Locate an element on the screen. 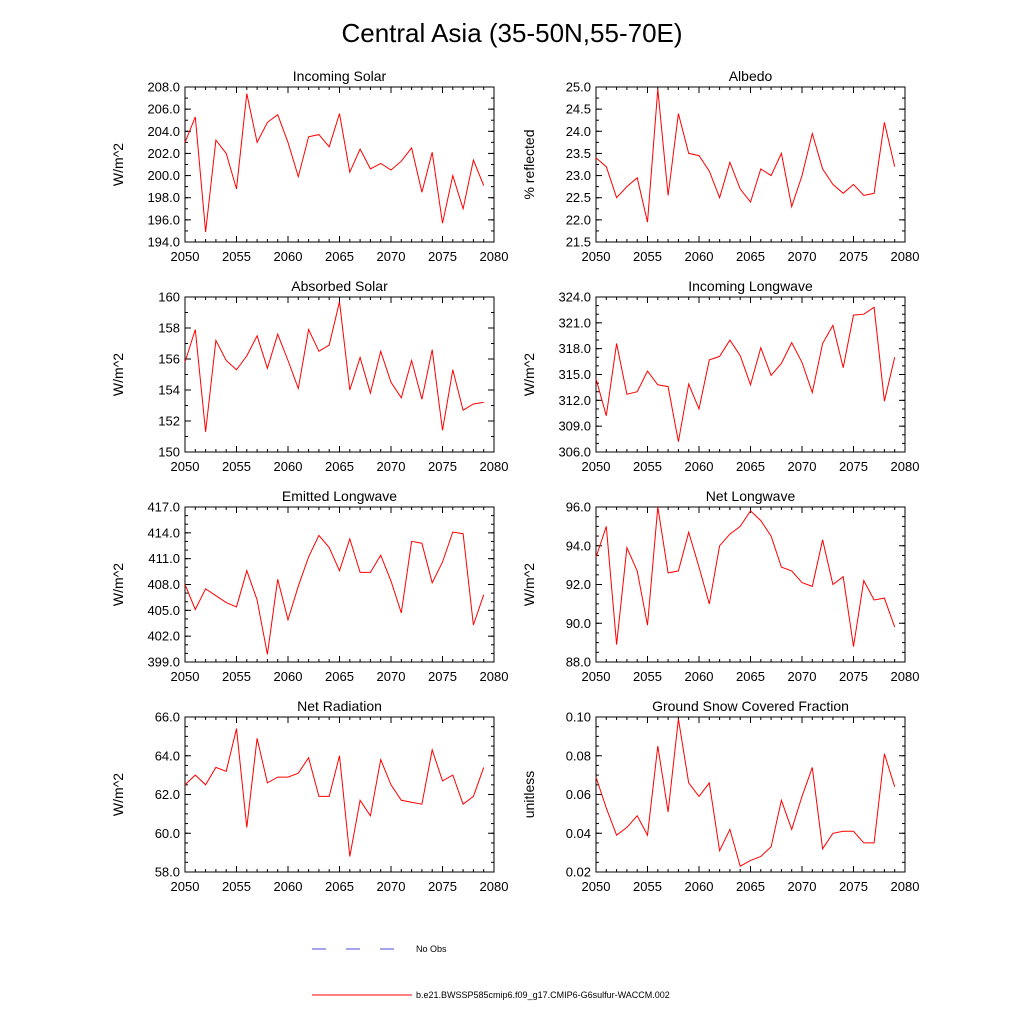  y-tick-label: 0.08 is located at coordinates (578, 755).